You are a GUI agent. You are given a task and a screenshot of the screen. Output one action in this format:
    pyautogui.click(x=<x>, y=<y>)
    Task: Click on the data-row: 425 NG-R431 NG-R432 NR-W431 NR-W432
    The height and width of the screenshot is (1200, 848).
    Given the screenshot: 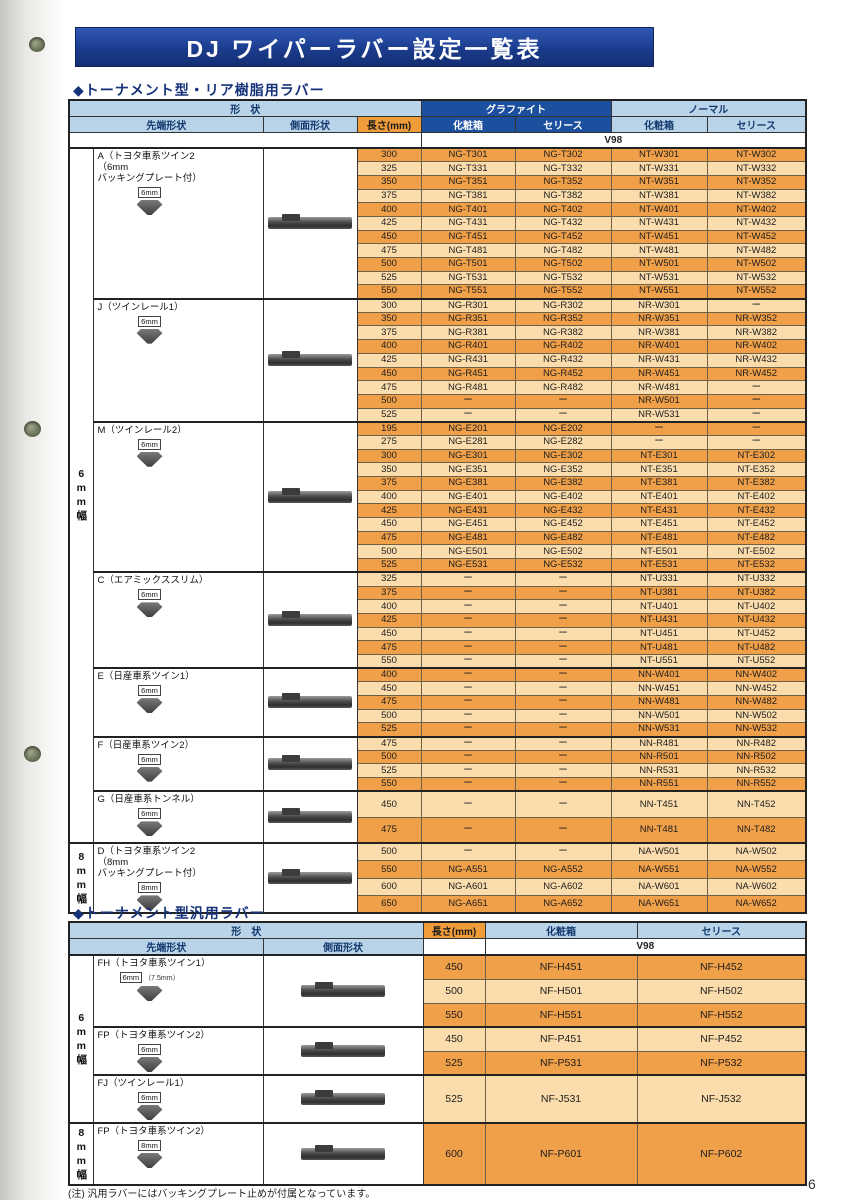 What is the action you would take?
    pyautogui.click(x=438, y=360)
    